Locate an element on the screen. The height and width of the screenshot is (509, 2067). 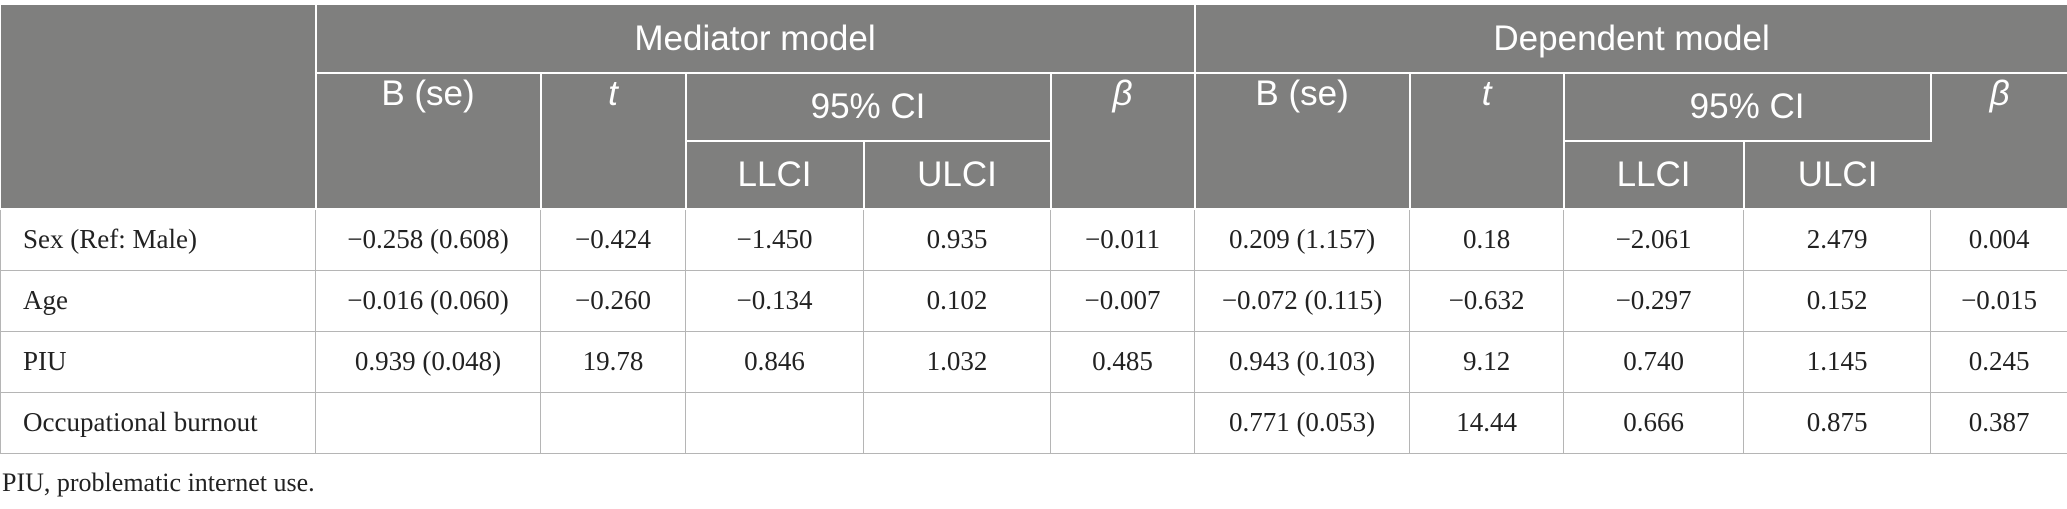
row-label: Sex (Ref: Male) is located at coordinates (158, 240).